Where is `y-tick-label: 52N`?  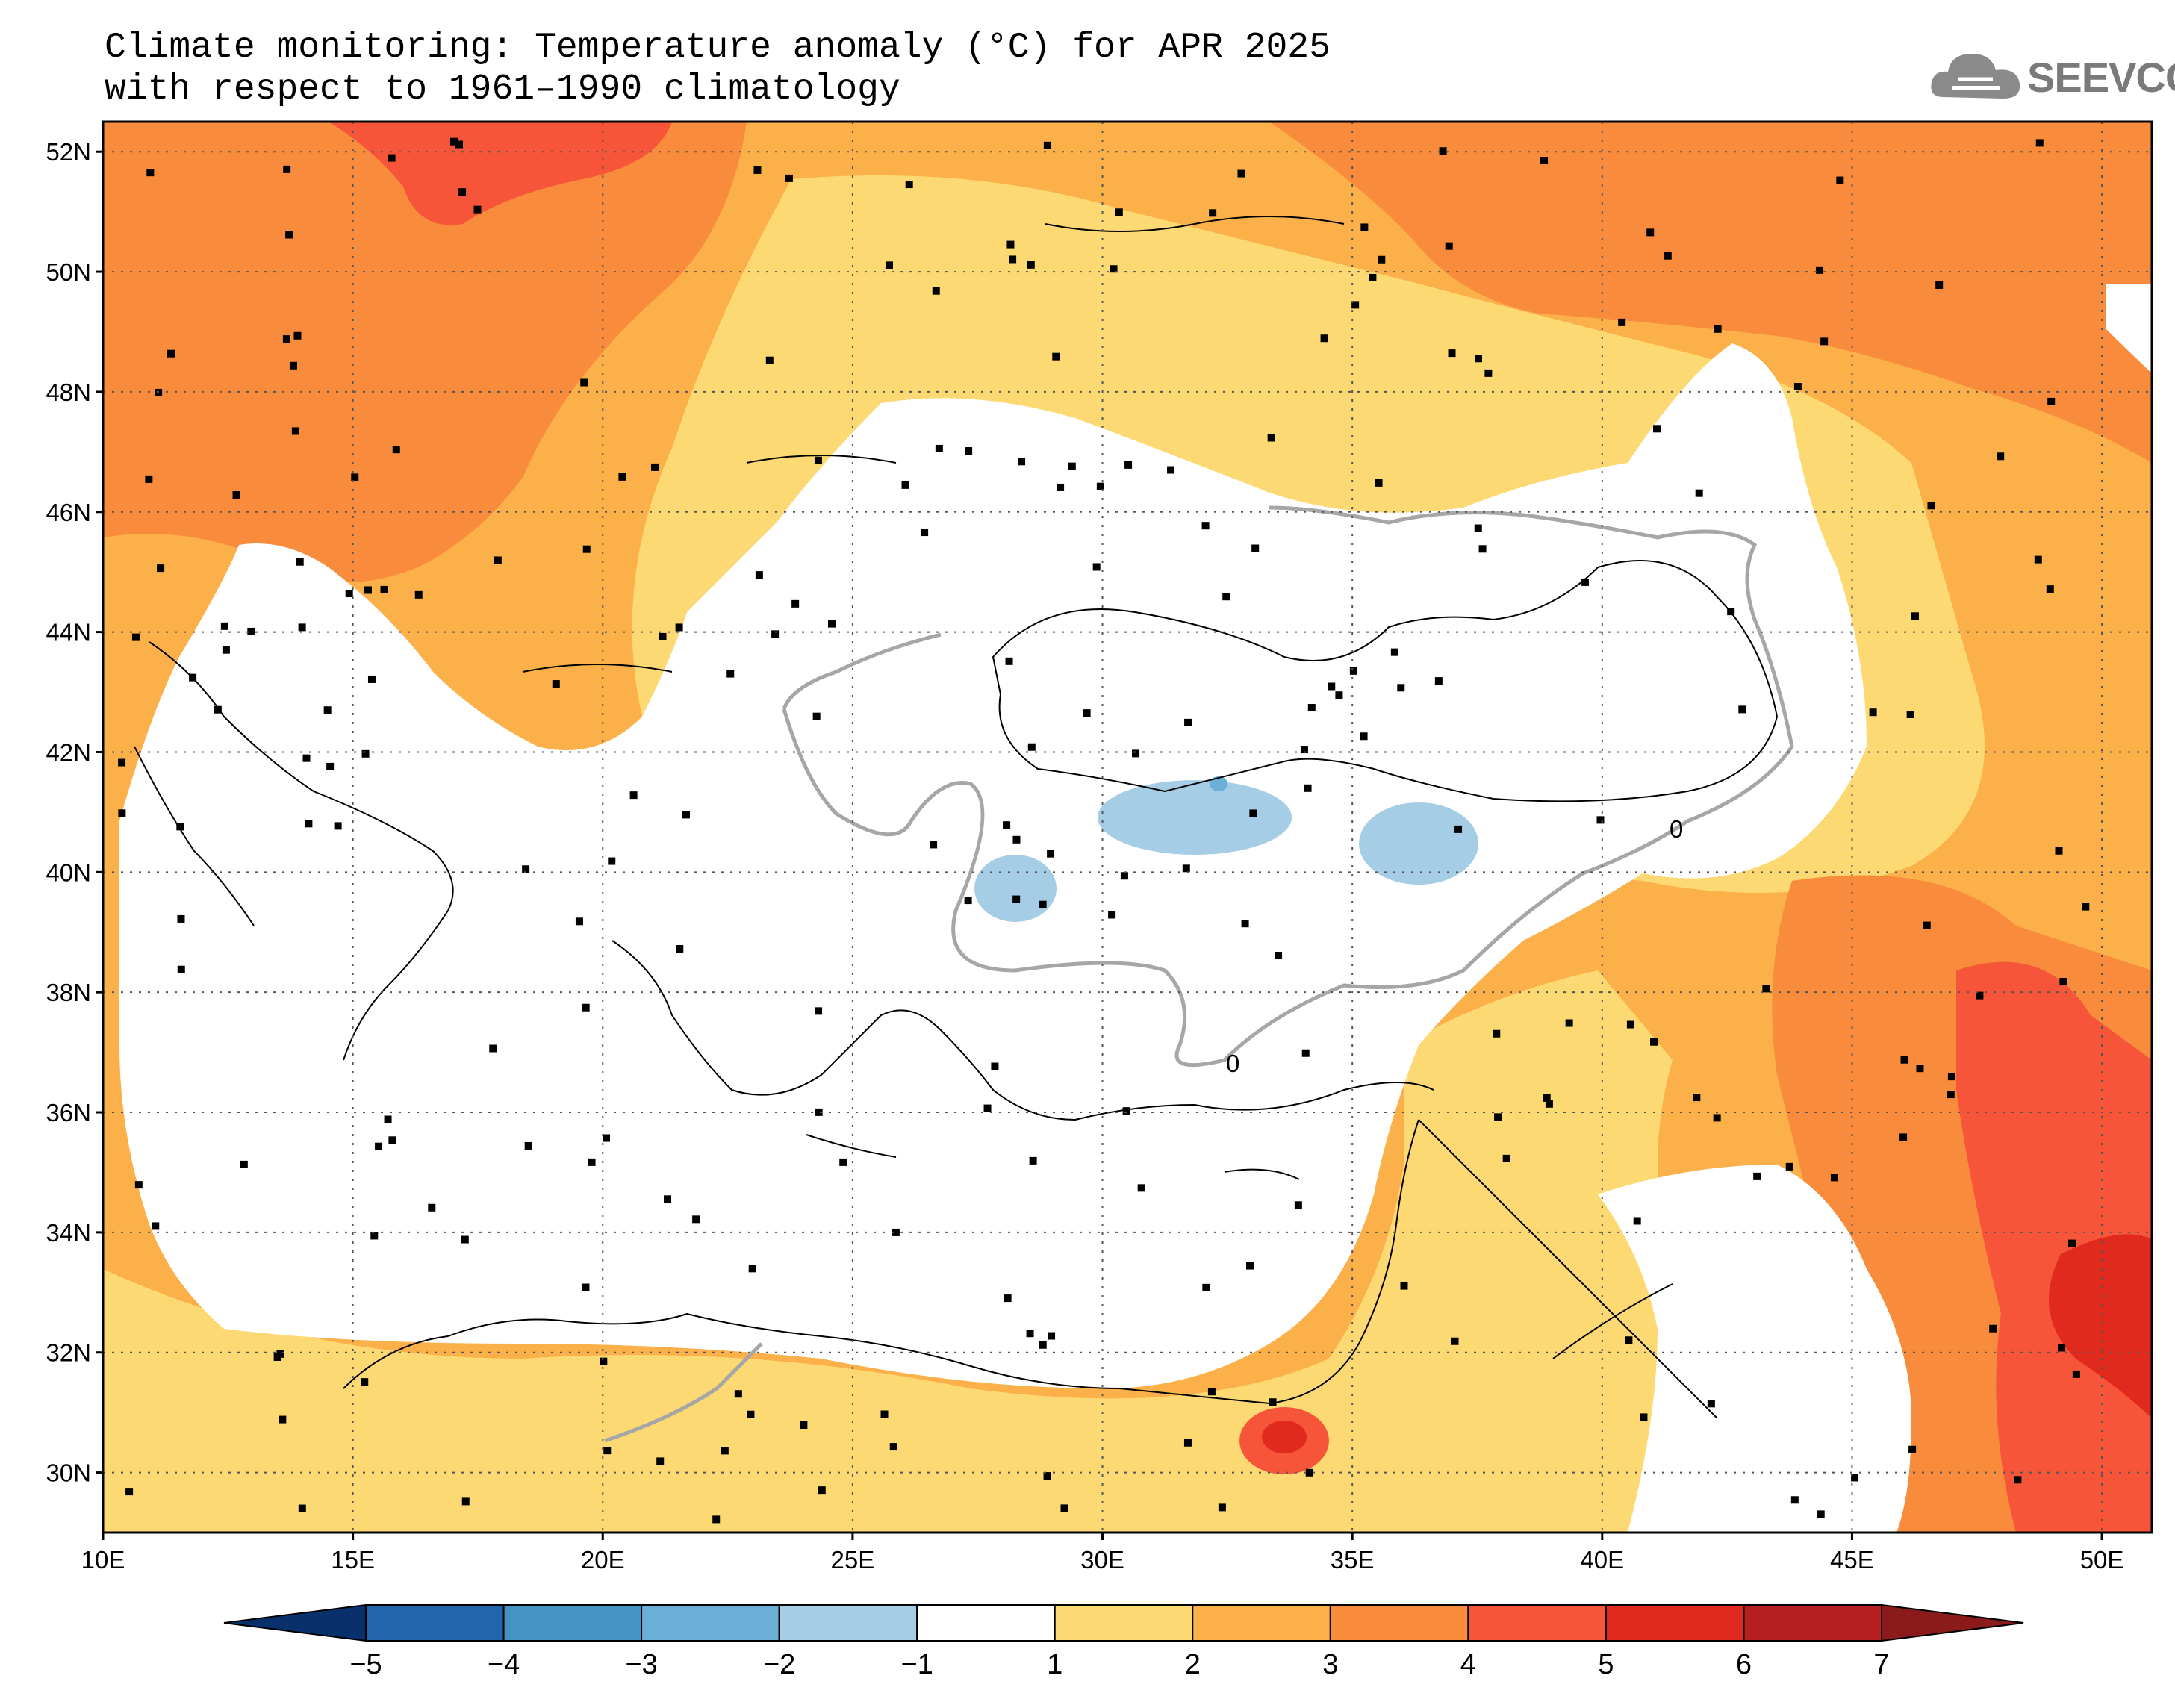 y-tick-label: 52N is located at coordinates (68, 152).